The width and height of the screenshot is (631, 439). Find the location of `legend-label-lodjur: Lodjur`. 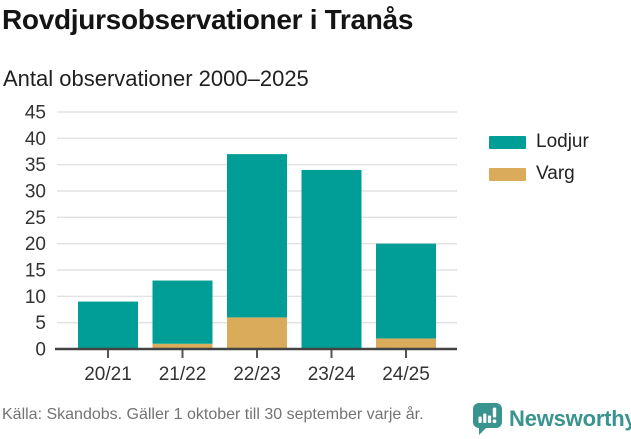

legend-label-lodjur: Lodjur is located at coordinates (562, 141).